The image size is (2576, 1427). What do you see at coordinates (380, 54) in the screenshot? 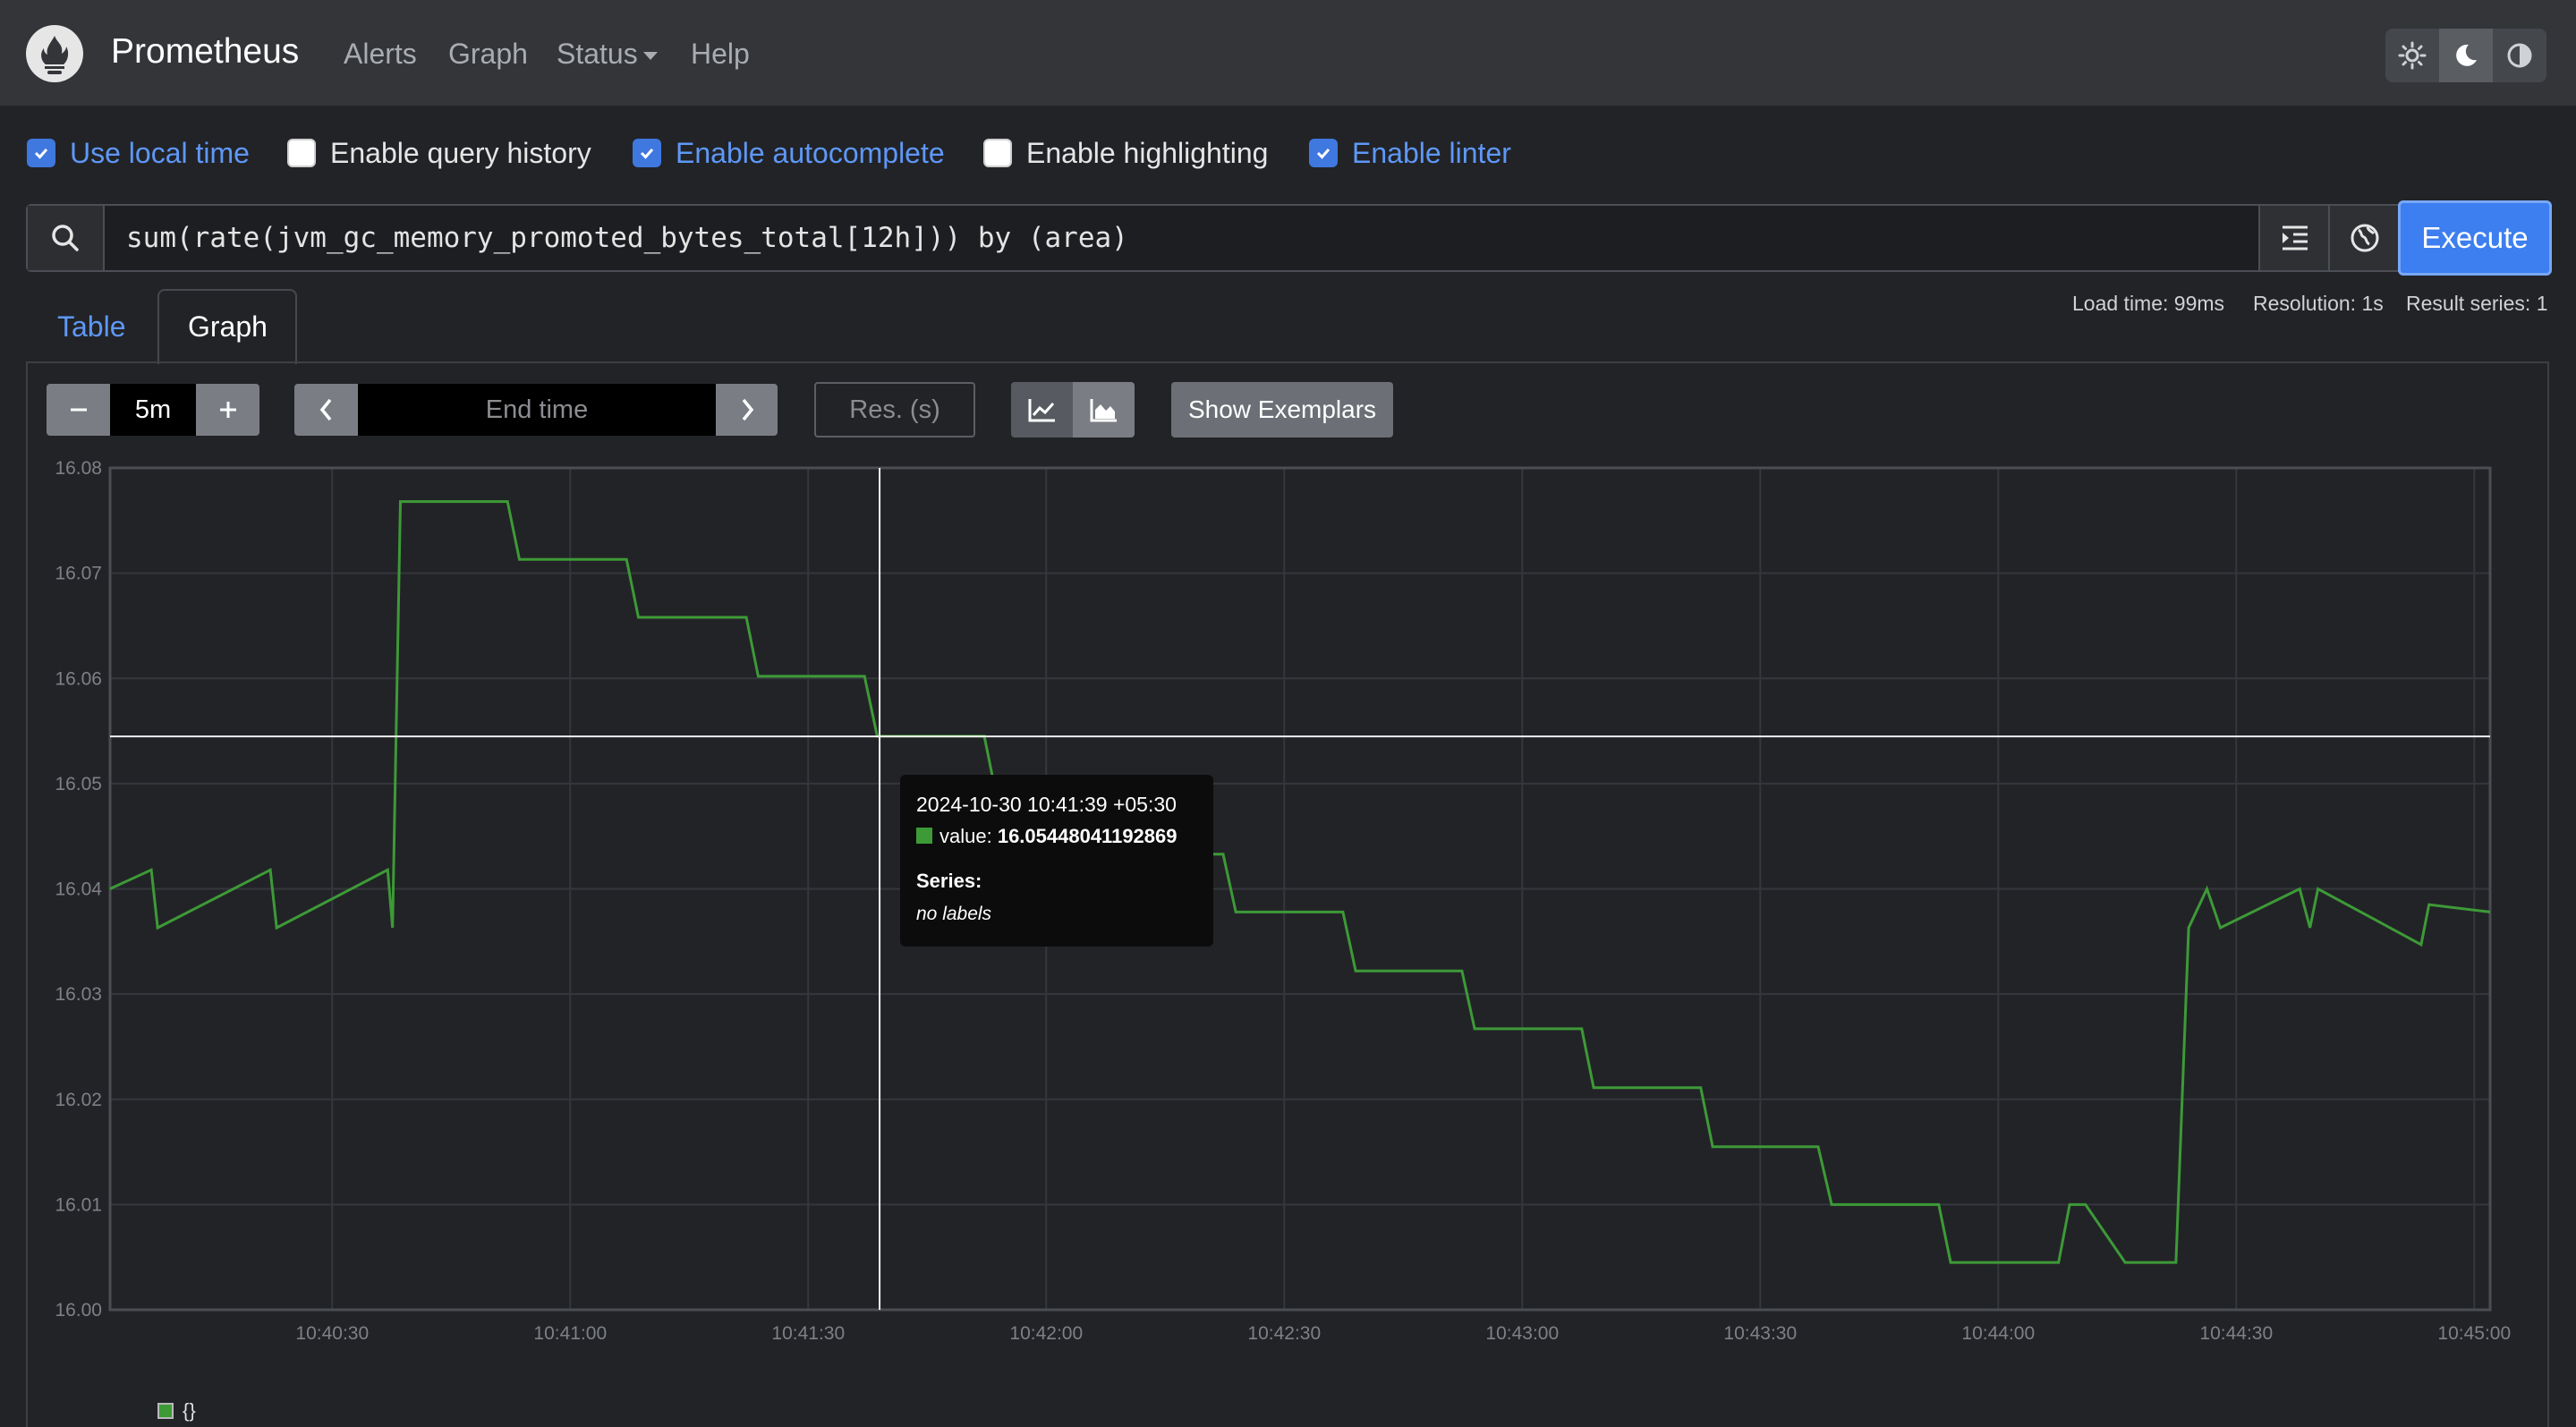
I see `nav-alerts: Alerts` at bounding box center [380, 54].